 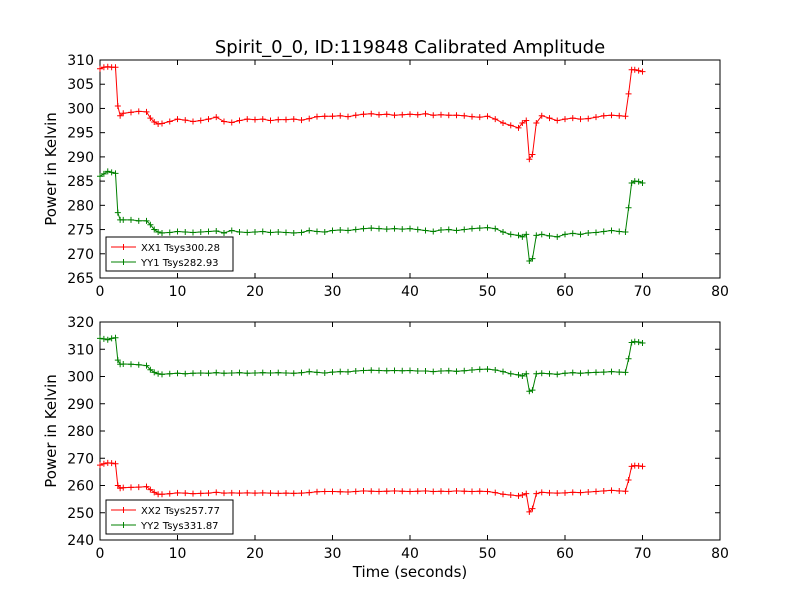 I want to click on legend-entry: YY1 Tsys282.93, so click(x=179, y=263).